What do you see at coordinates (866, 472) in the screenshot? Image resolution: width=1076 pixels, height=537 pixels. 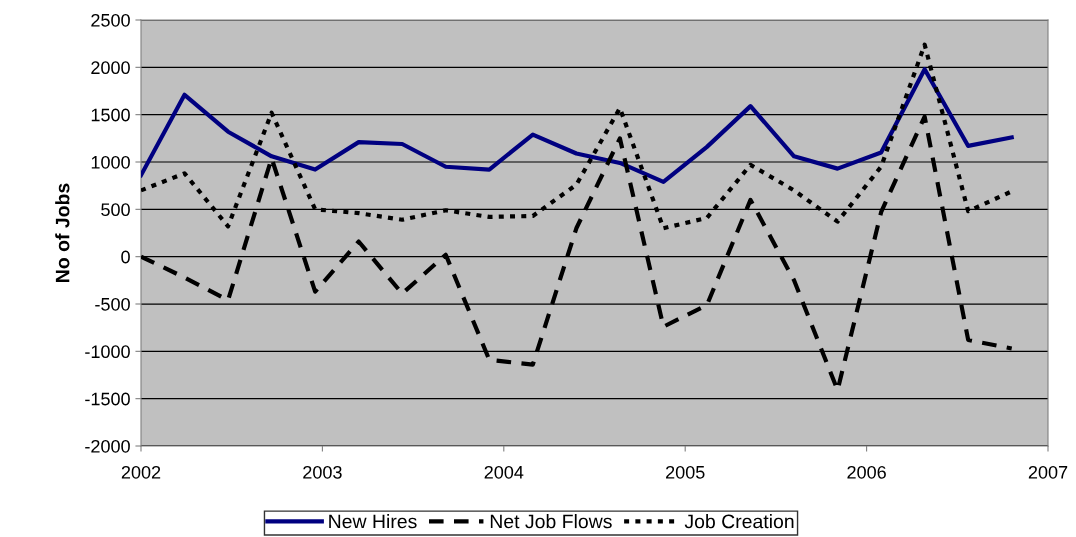 I see `x-tick-label: 2006` at bounding box center [866, 472].